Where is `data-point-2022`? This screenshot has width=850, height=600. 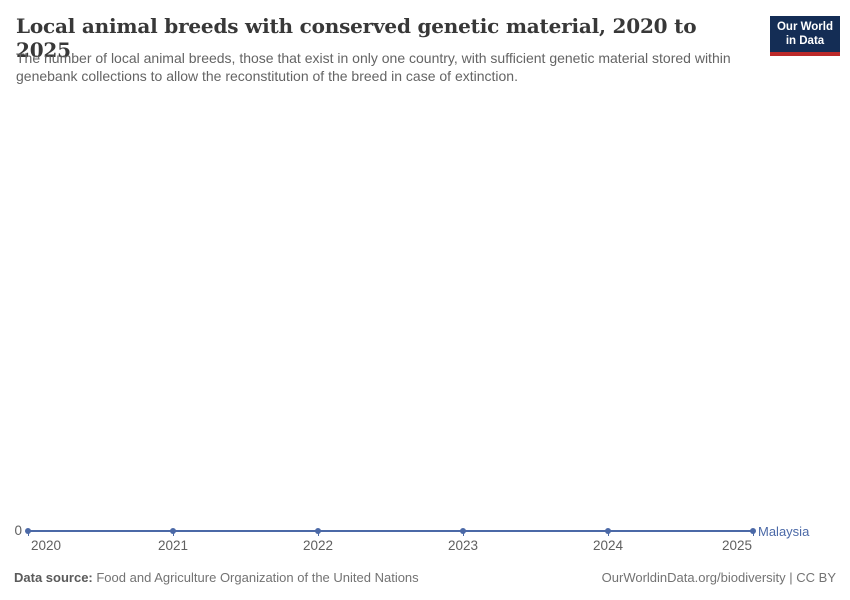
data-point-2022 is located at coordinates (318, 531).